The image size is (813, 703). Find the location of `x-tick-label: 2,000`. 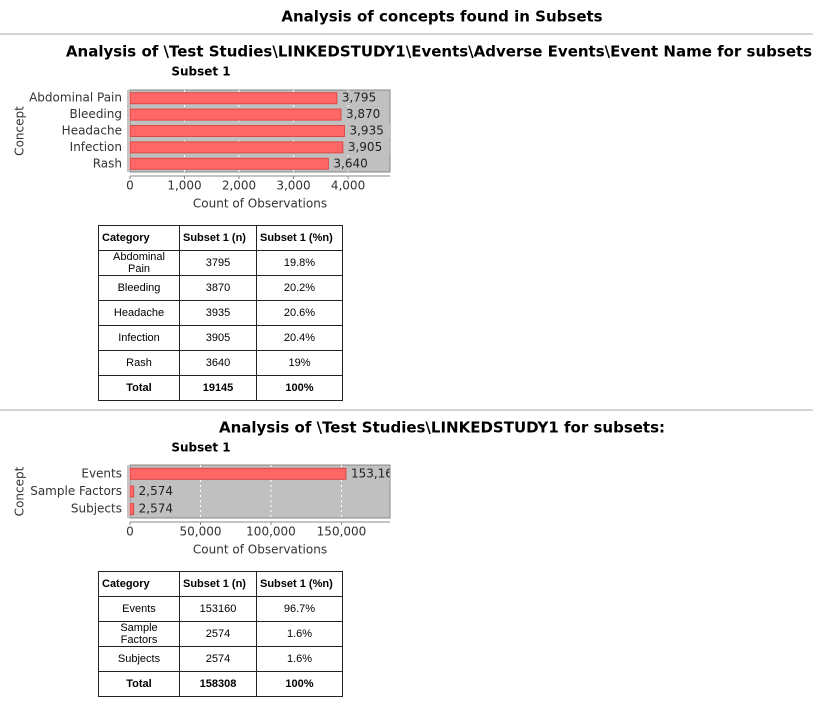

x-tick-label: 2,000 is located at coordinates (239, 186).